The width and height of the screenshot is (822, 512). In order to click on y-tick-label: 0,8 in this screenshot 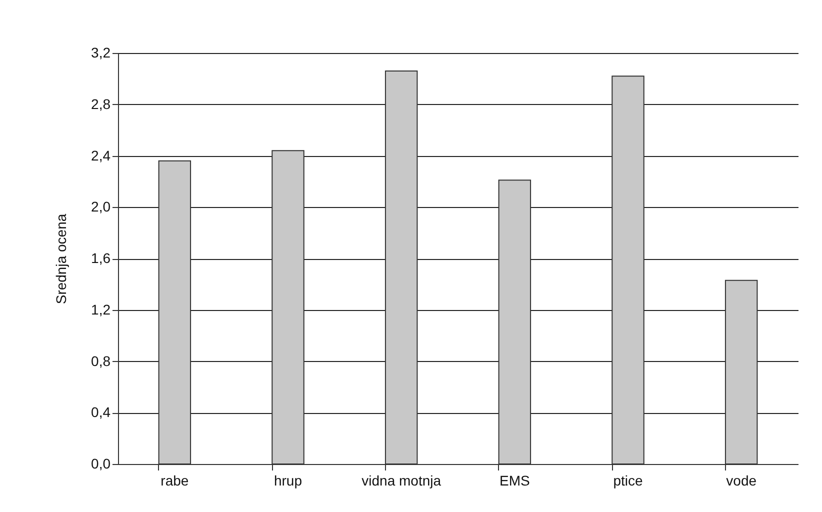, I will do `click(101, 360)`.